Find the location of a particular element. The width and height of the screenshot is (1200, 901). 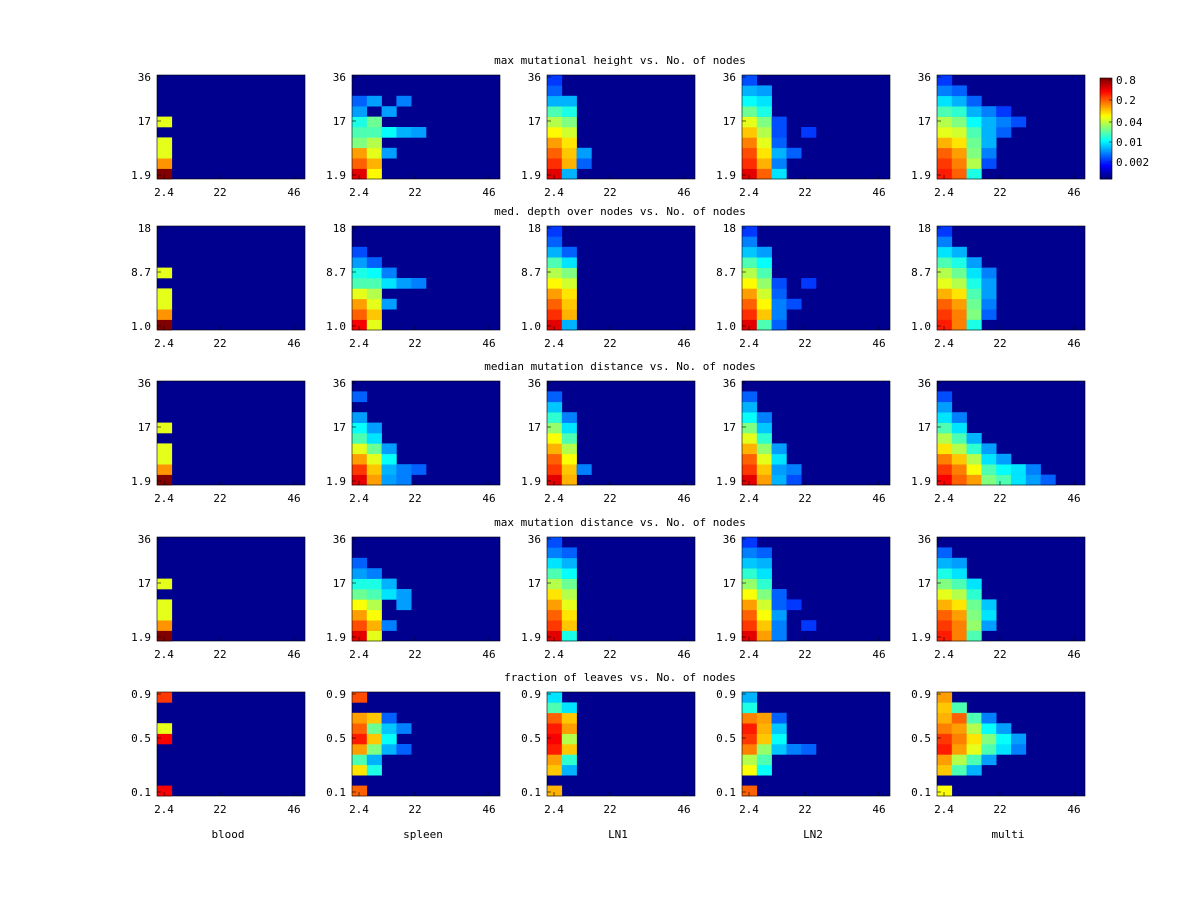

heatmap-panel-LN2: 36 17 1.92.4 22 46 is located at coordinates (803, 135).